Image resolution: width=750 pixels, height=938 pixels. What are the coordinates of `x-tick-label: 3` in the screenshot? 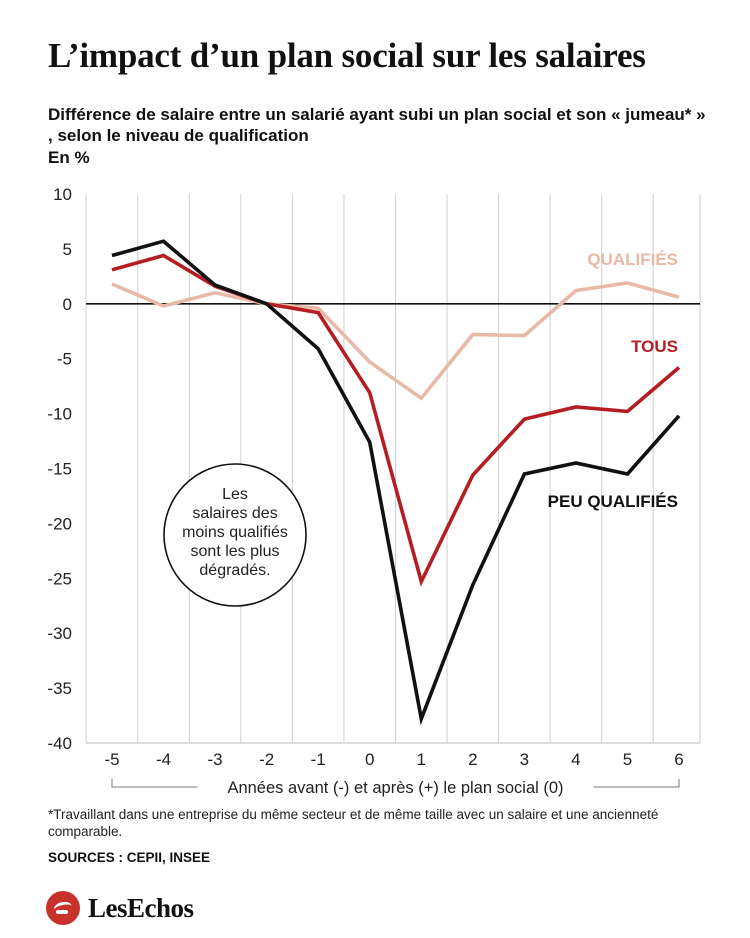 It's located at (524, 759).